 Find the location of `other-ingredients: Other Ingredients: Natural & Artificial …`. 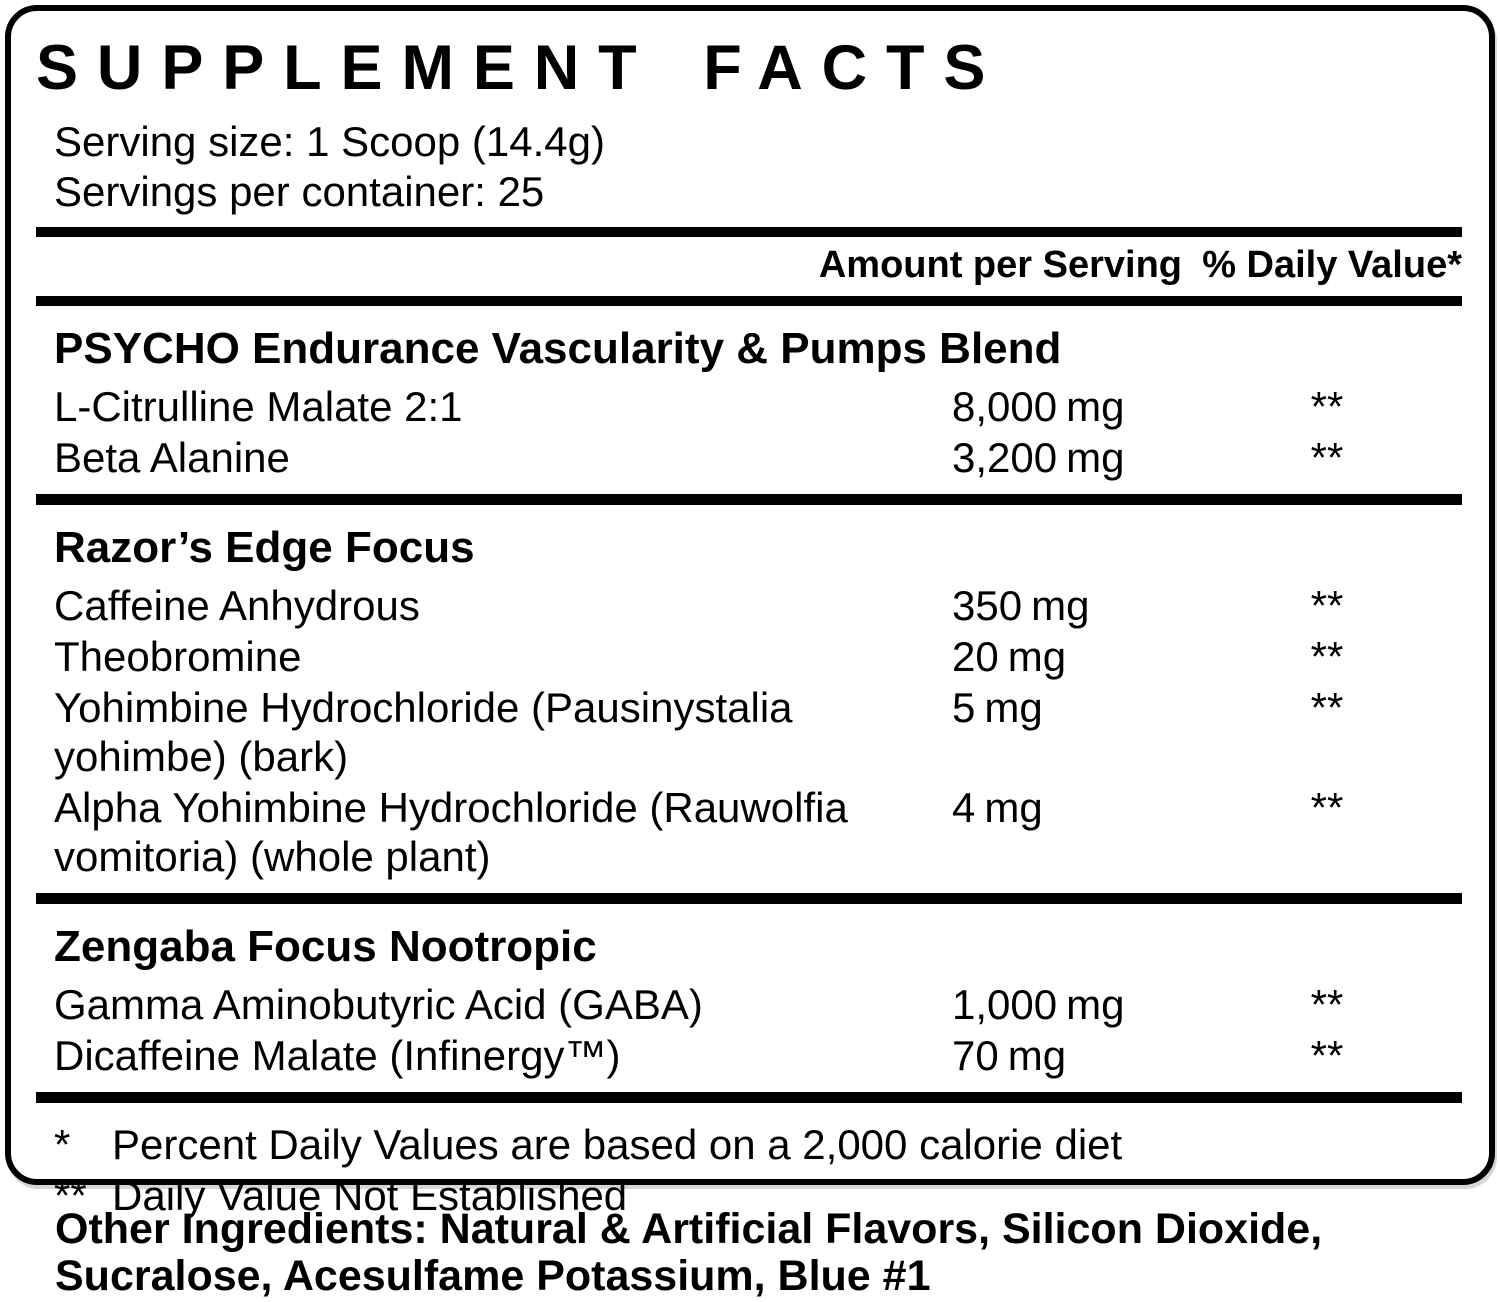

other-ingredients: Other Ingredients: Natural & Artificial … is located at coordinates (689, 1252).